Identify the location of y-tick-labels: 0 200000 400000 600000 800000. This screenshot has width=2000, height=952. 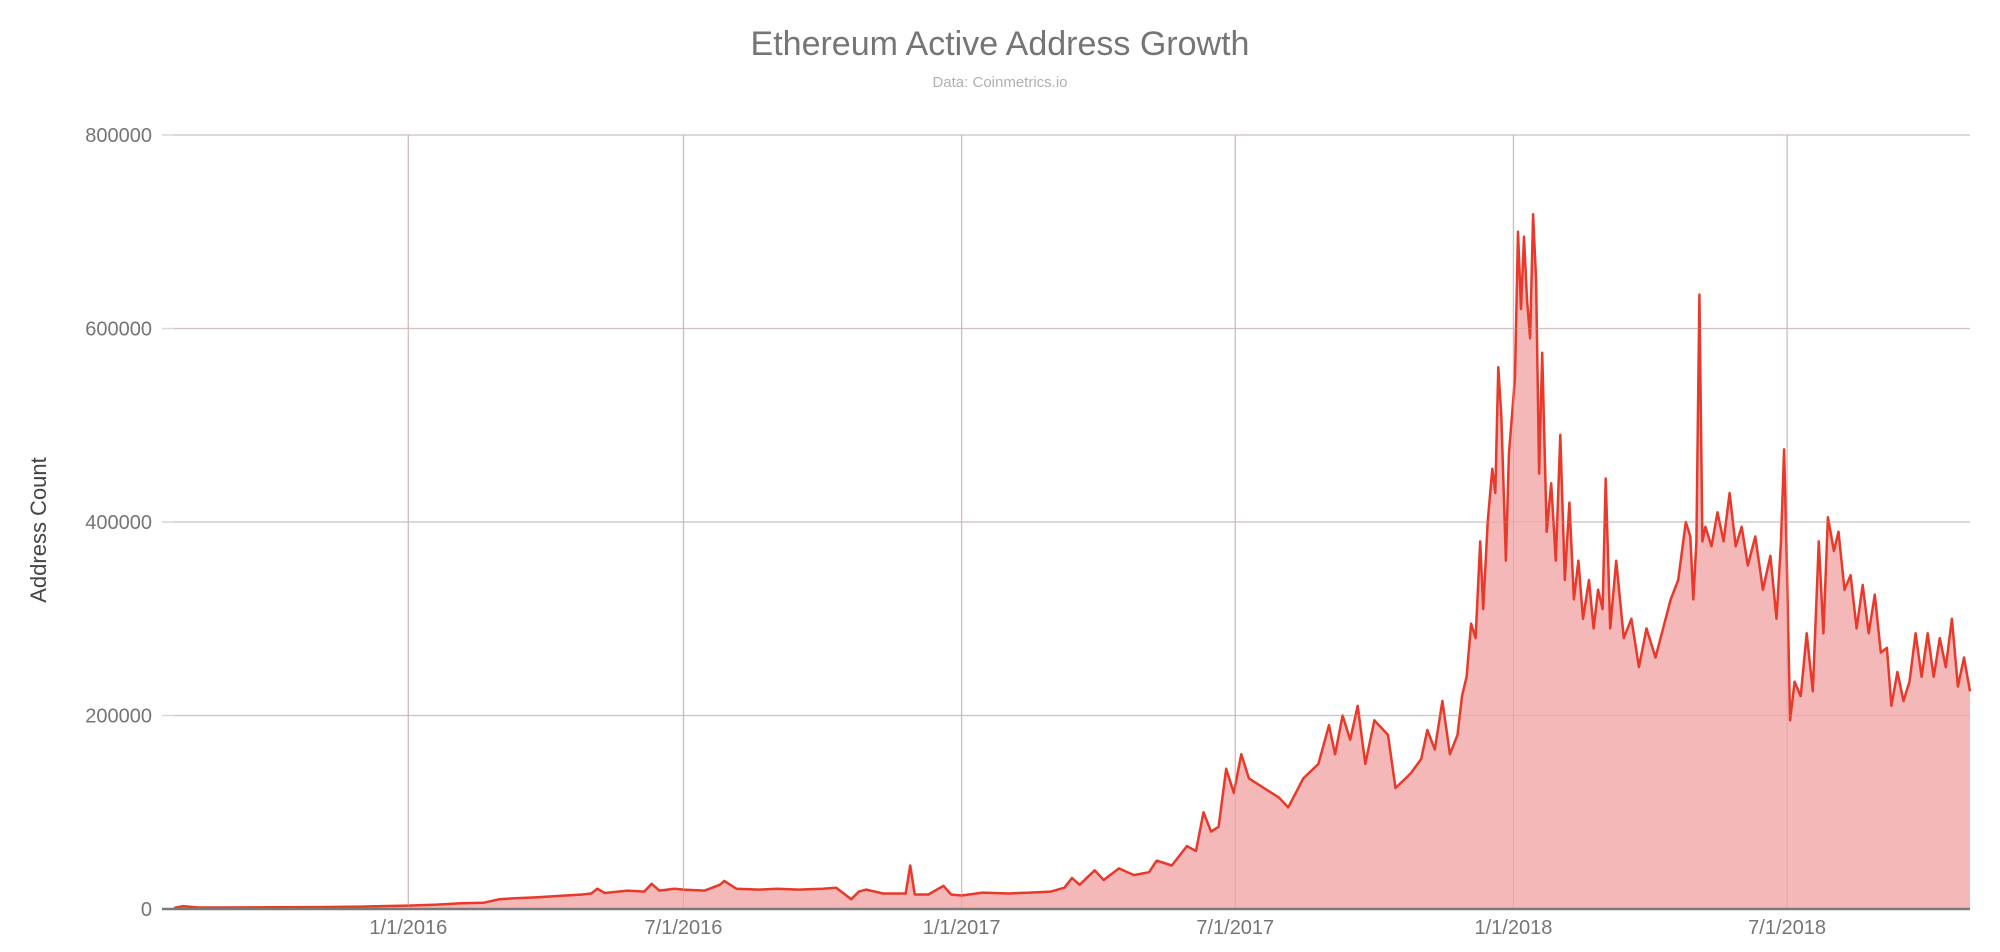
(118, 523).